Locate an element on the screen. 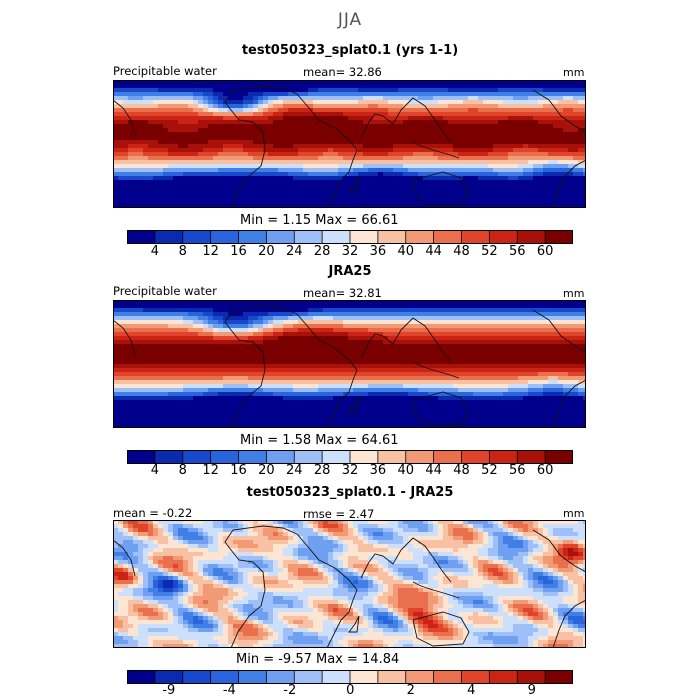 This screenshot has height=700, width=700. panel1-variable-label: Precipitable water is located at coordinates (165, 71).